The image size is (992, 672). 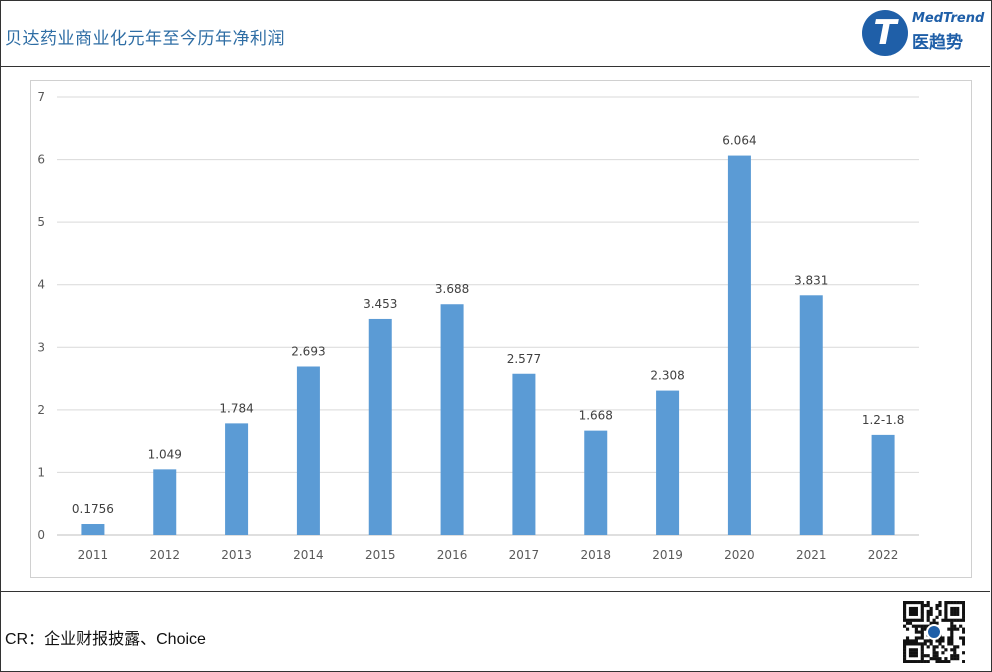 I want to click on medtrend-logo: T MedTrend 医趋势, so click(x=923, y=33).